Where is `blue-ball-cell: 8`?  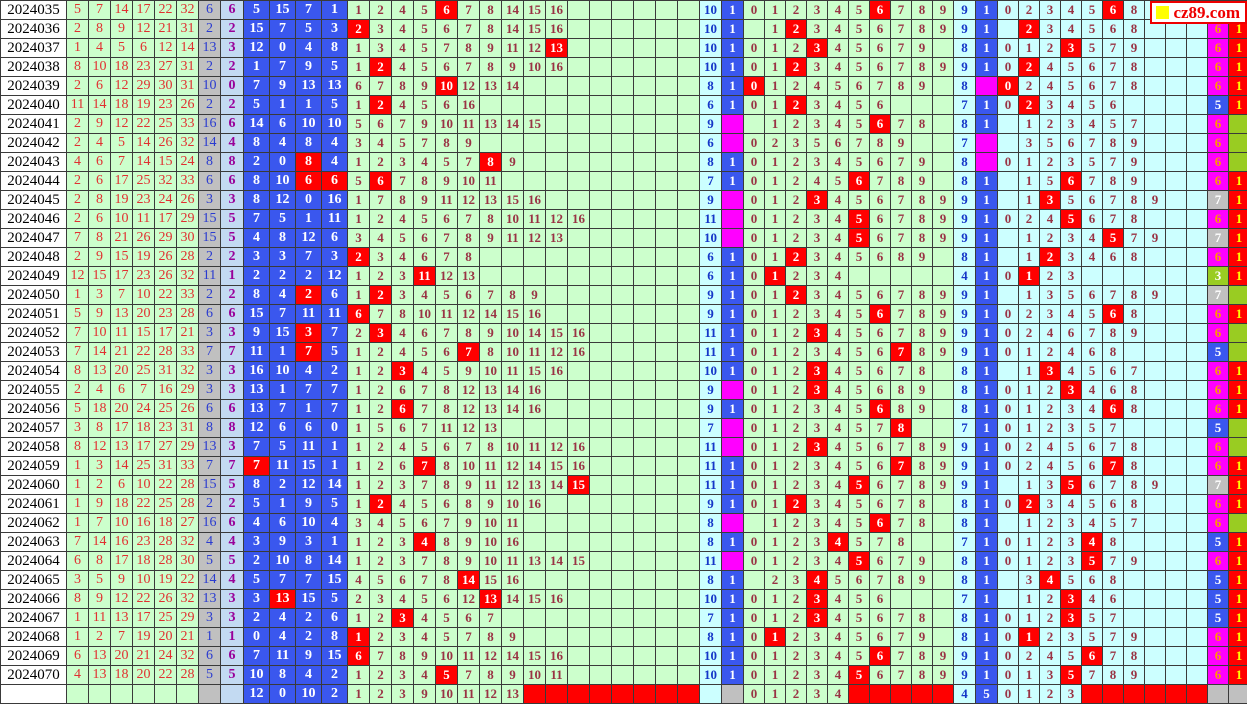 blue-ball-cell: 8 is located at coordinates (209, 428).